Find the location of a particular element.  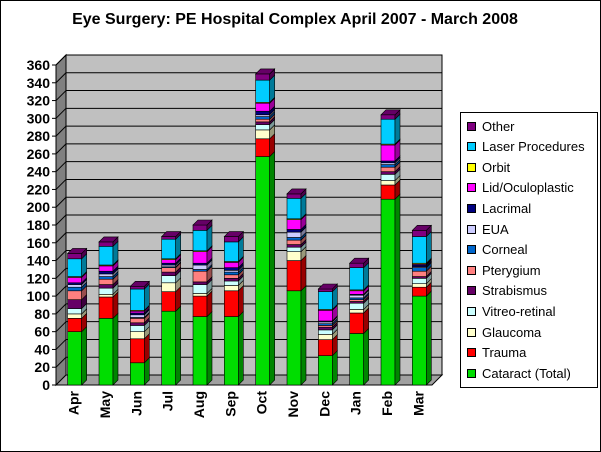

bar-sep-corneal is located at coordinates (231, 273).